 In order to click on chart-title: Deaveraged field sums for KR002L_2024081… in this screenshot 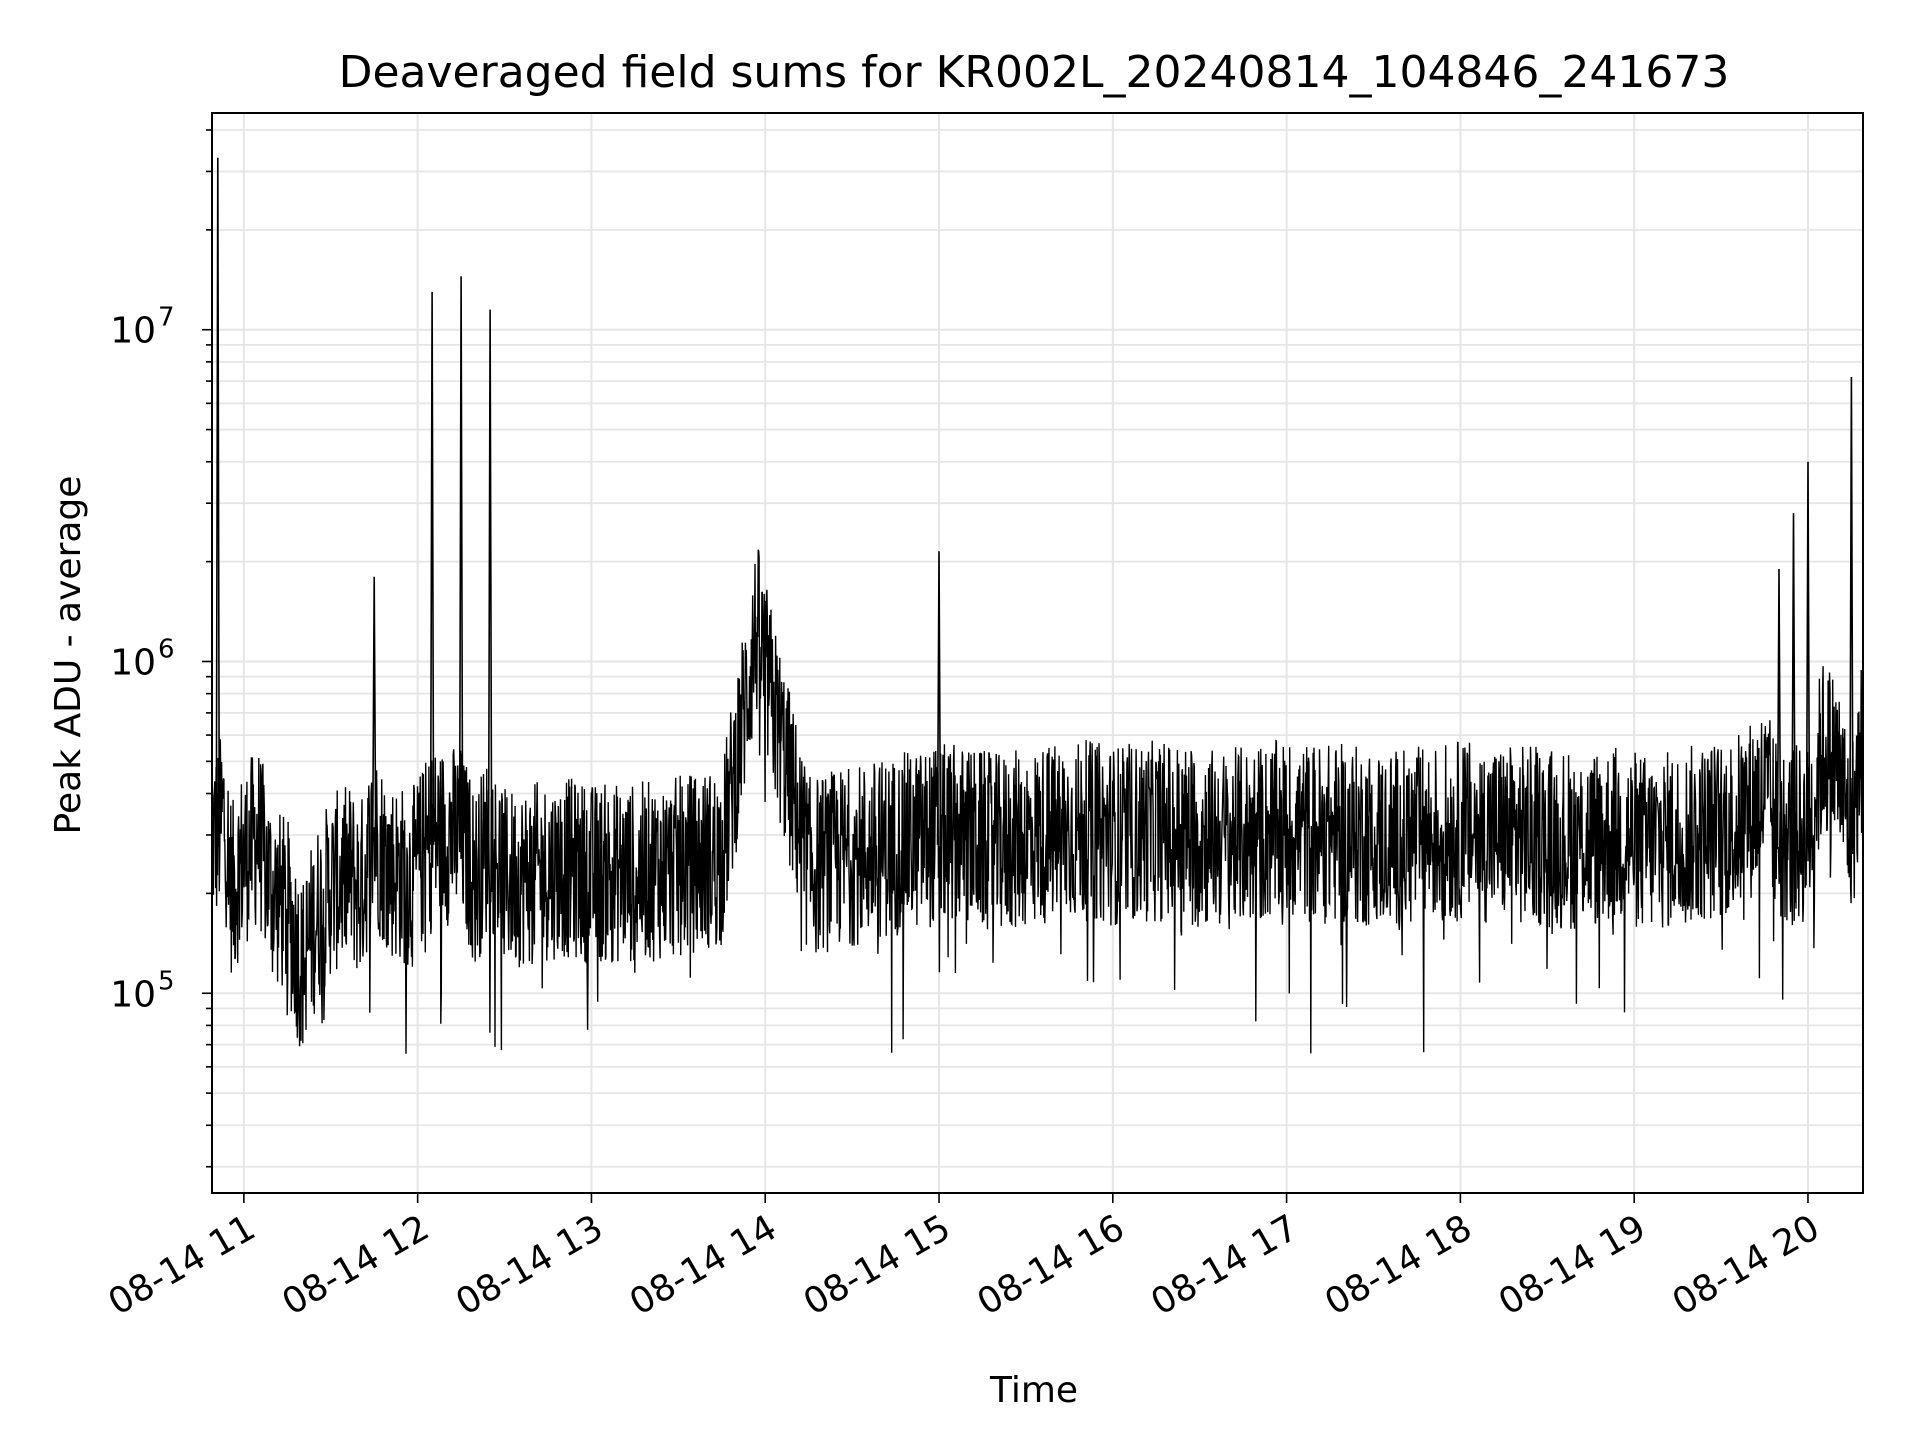, I will do `click(1034, 72)`.